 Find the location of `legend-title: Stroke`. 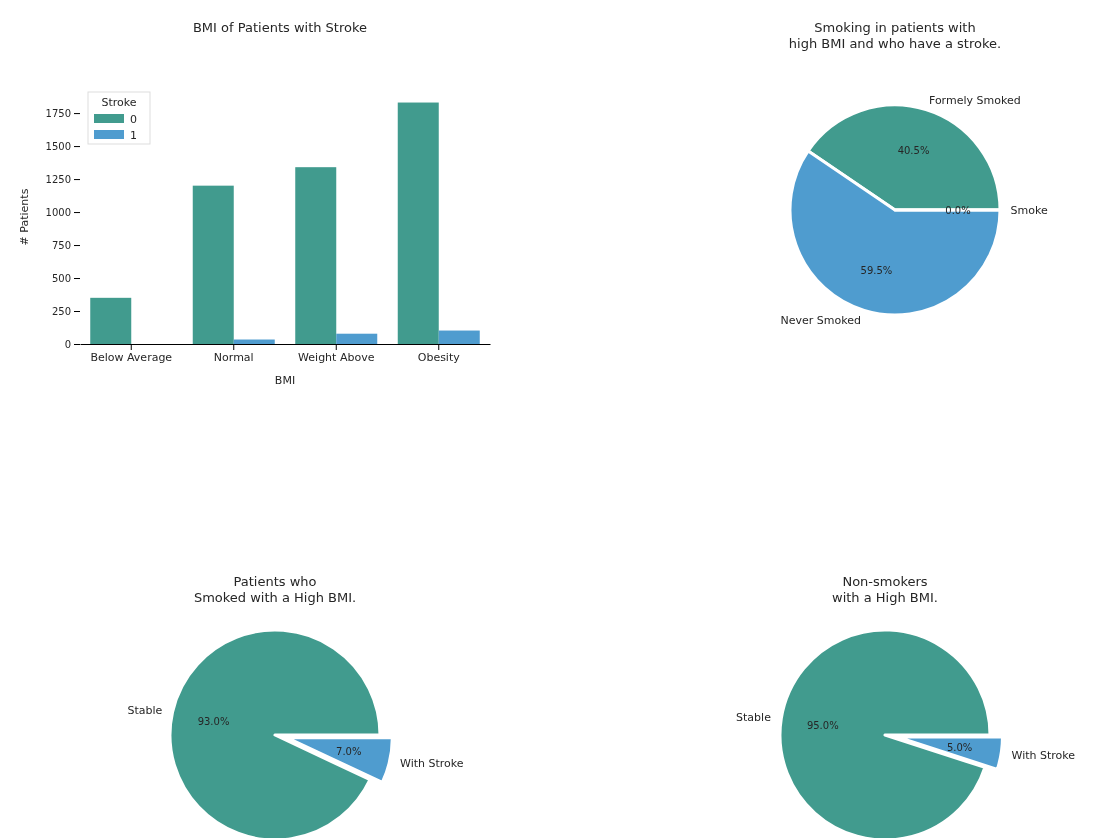

legend-title: Stroke is located at coordinates (119, 102).